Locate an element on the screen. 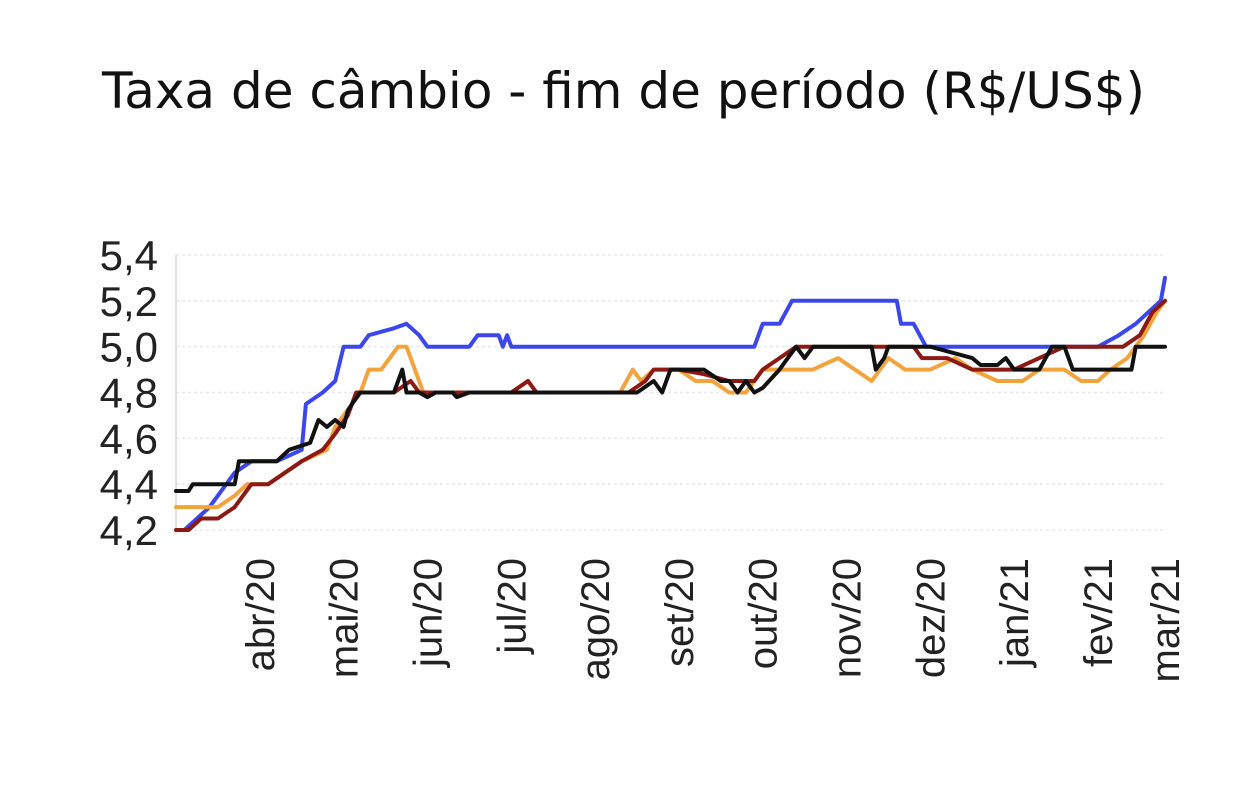  x-tick-label-11: mar/21 is located at coordinates (1166, 620).